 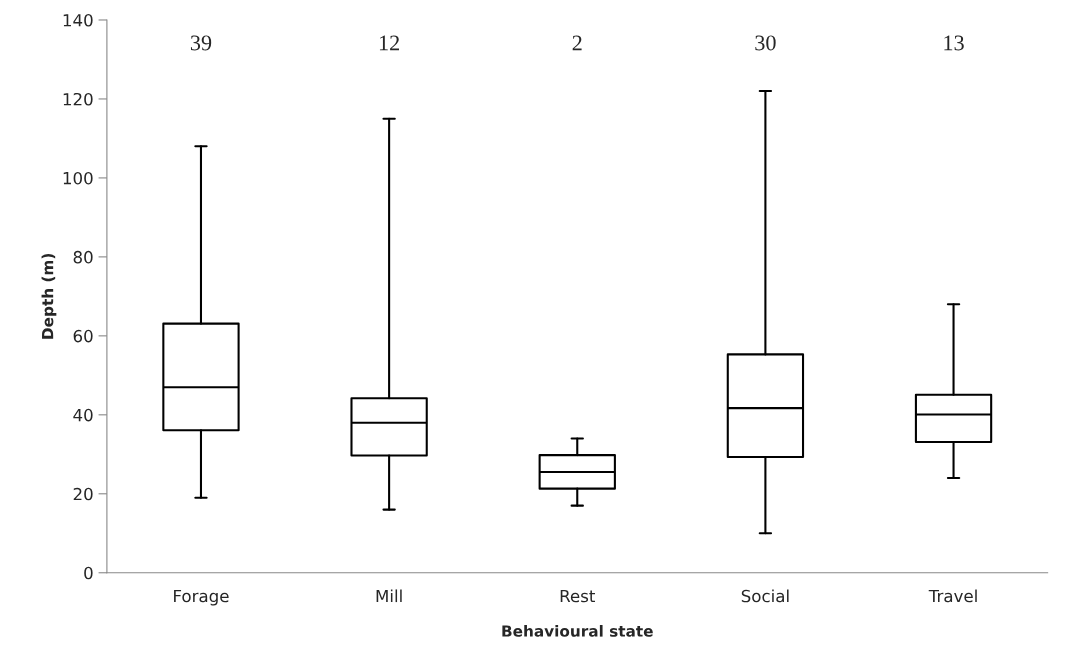 What do you see at coordinates (577, 631) in the screenshot?
I see `x-axis-title: Behavioural state` at bounding box center [577, 631].